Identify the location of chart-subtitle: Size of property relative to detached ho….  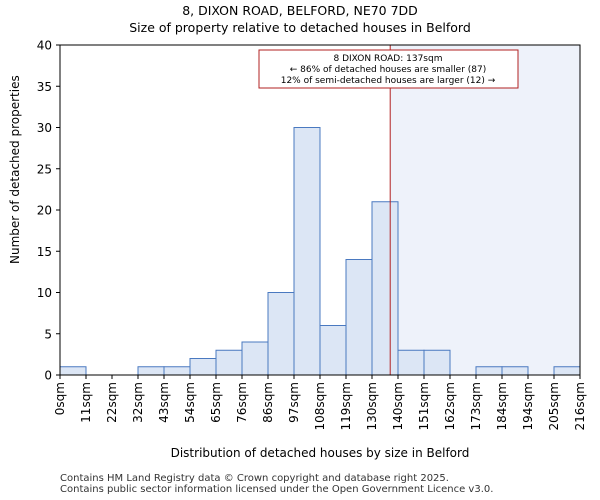
(300, 27).